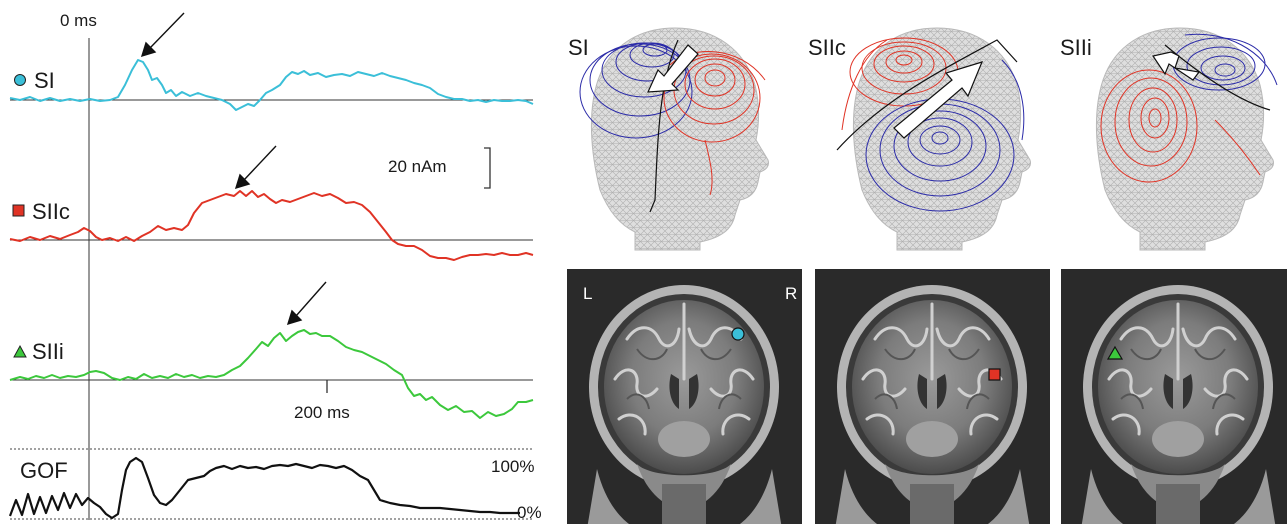  Describe the element at coordinates (51, 211) in the screenshot. I see `siic-trace-label: SIIc` at that location.